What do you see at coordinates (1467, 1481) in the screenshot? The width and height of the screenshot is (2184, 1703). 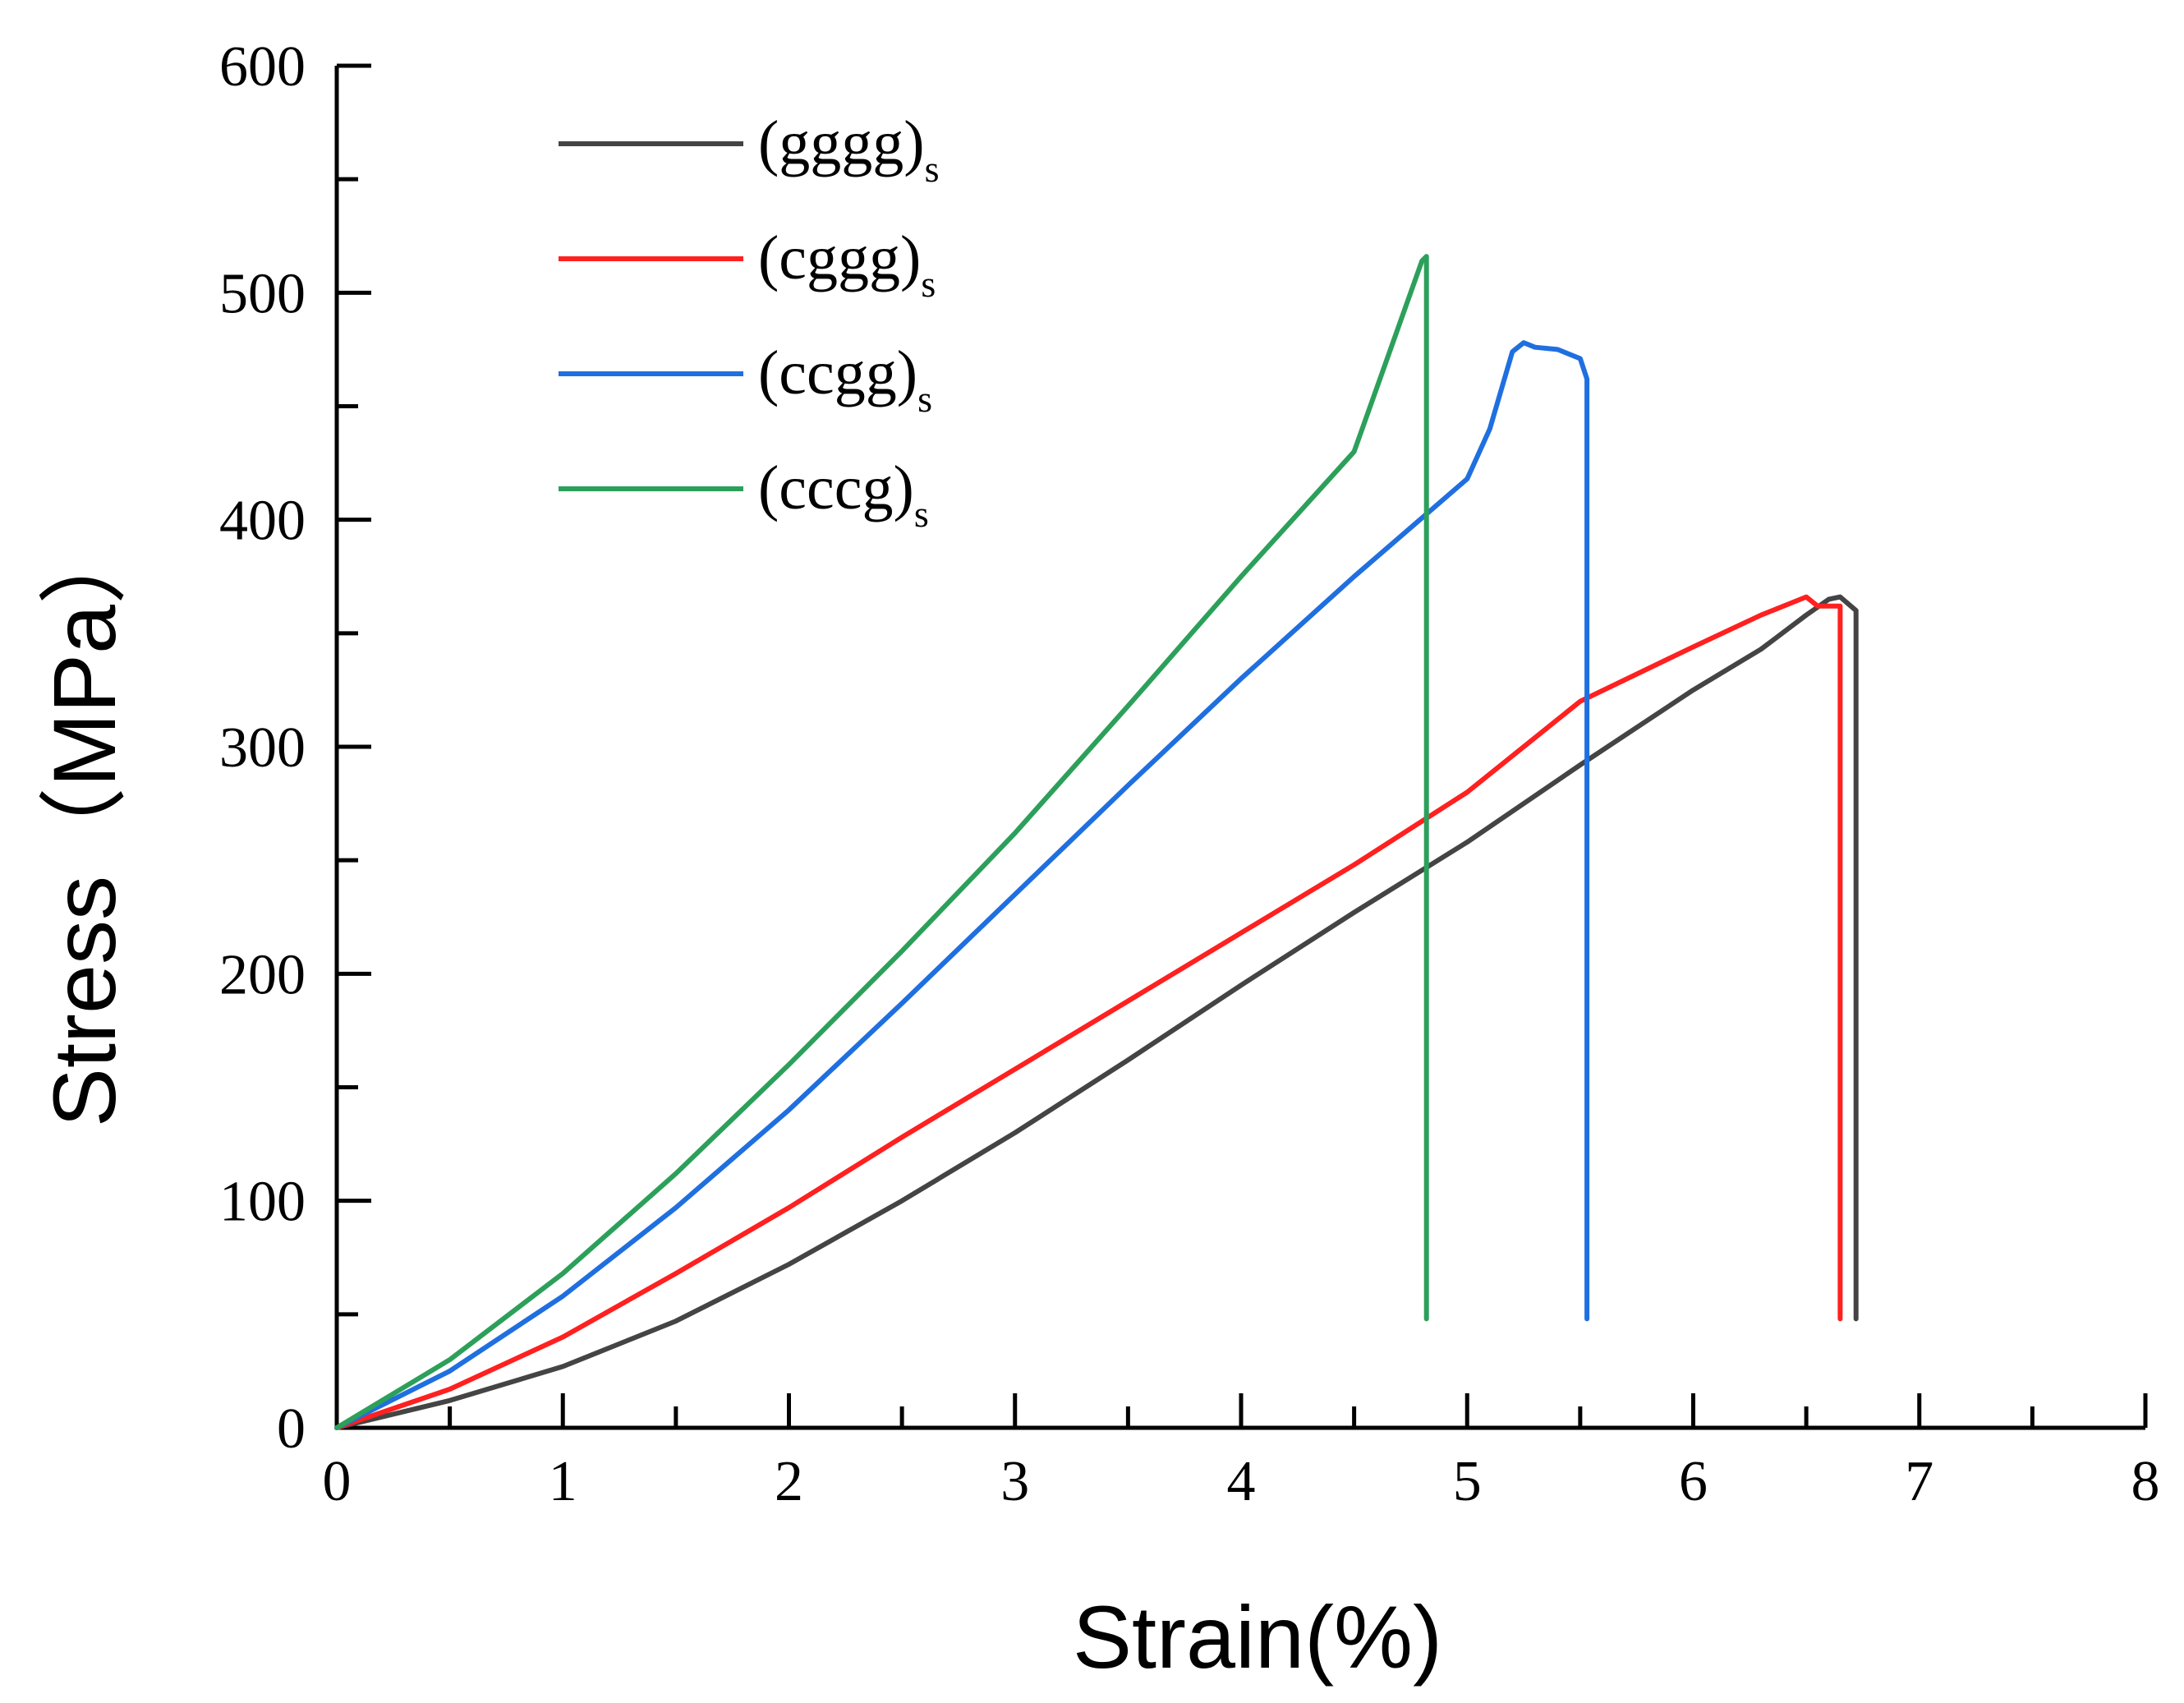 I see `x-tick-label: 5` at bounding box center [1467, 1481].